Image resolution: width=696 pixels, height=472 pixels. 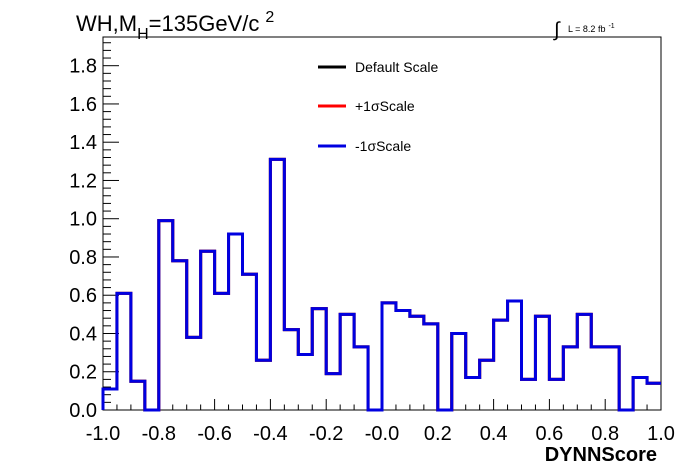 What do you see at coordinates (661, 434) in the screenshot?
I see `x-tick-label: 1.0` at bounding box center [661, 434].